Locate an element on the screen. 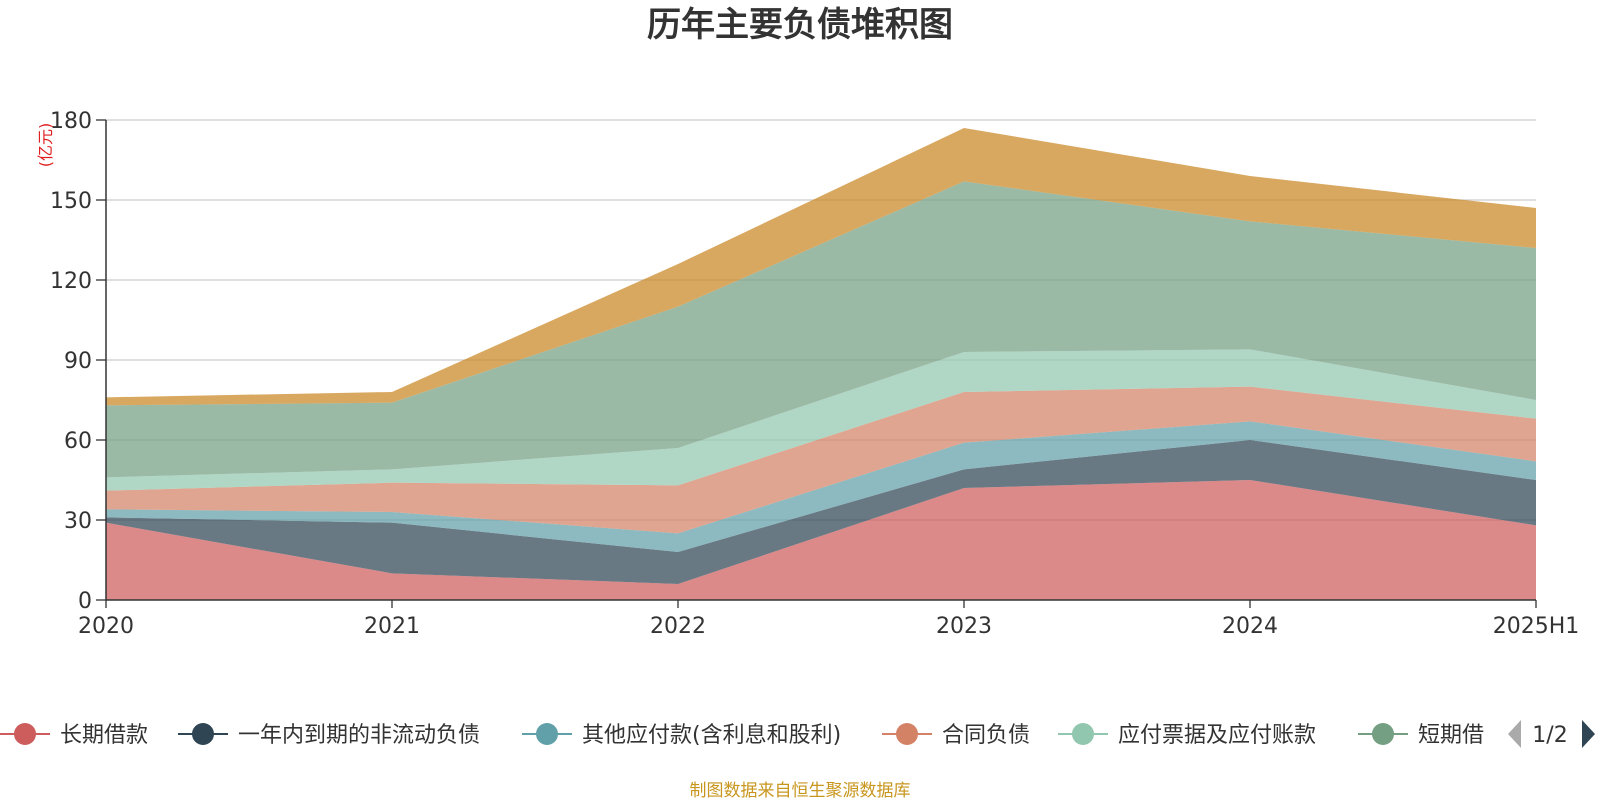 This screenshot has height=800, width=1600. y-tick-label: 90 is located at coordinates (78, 361).